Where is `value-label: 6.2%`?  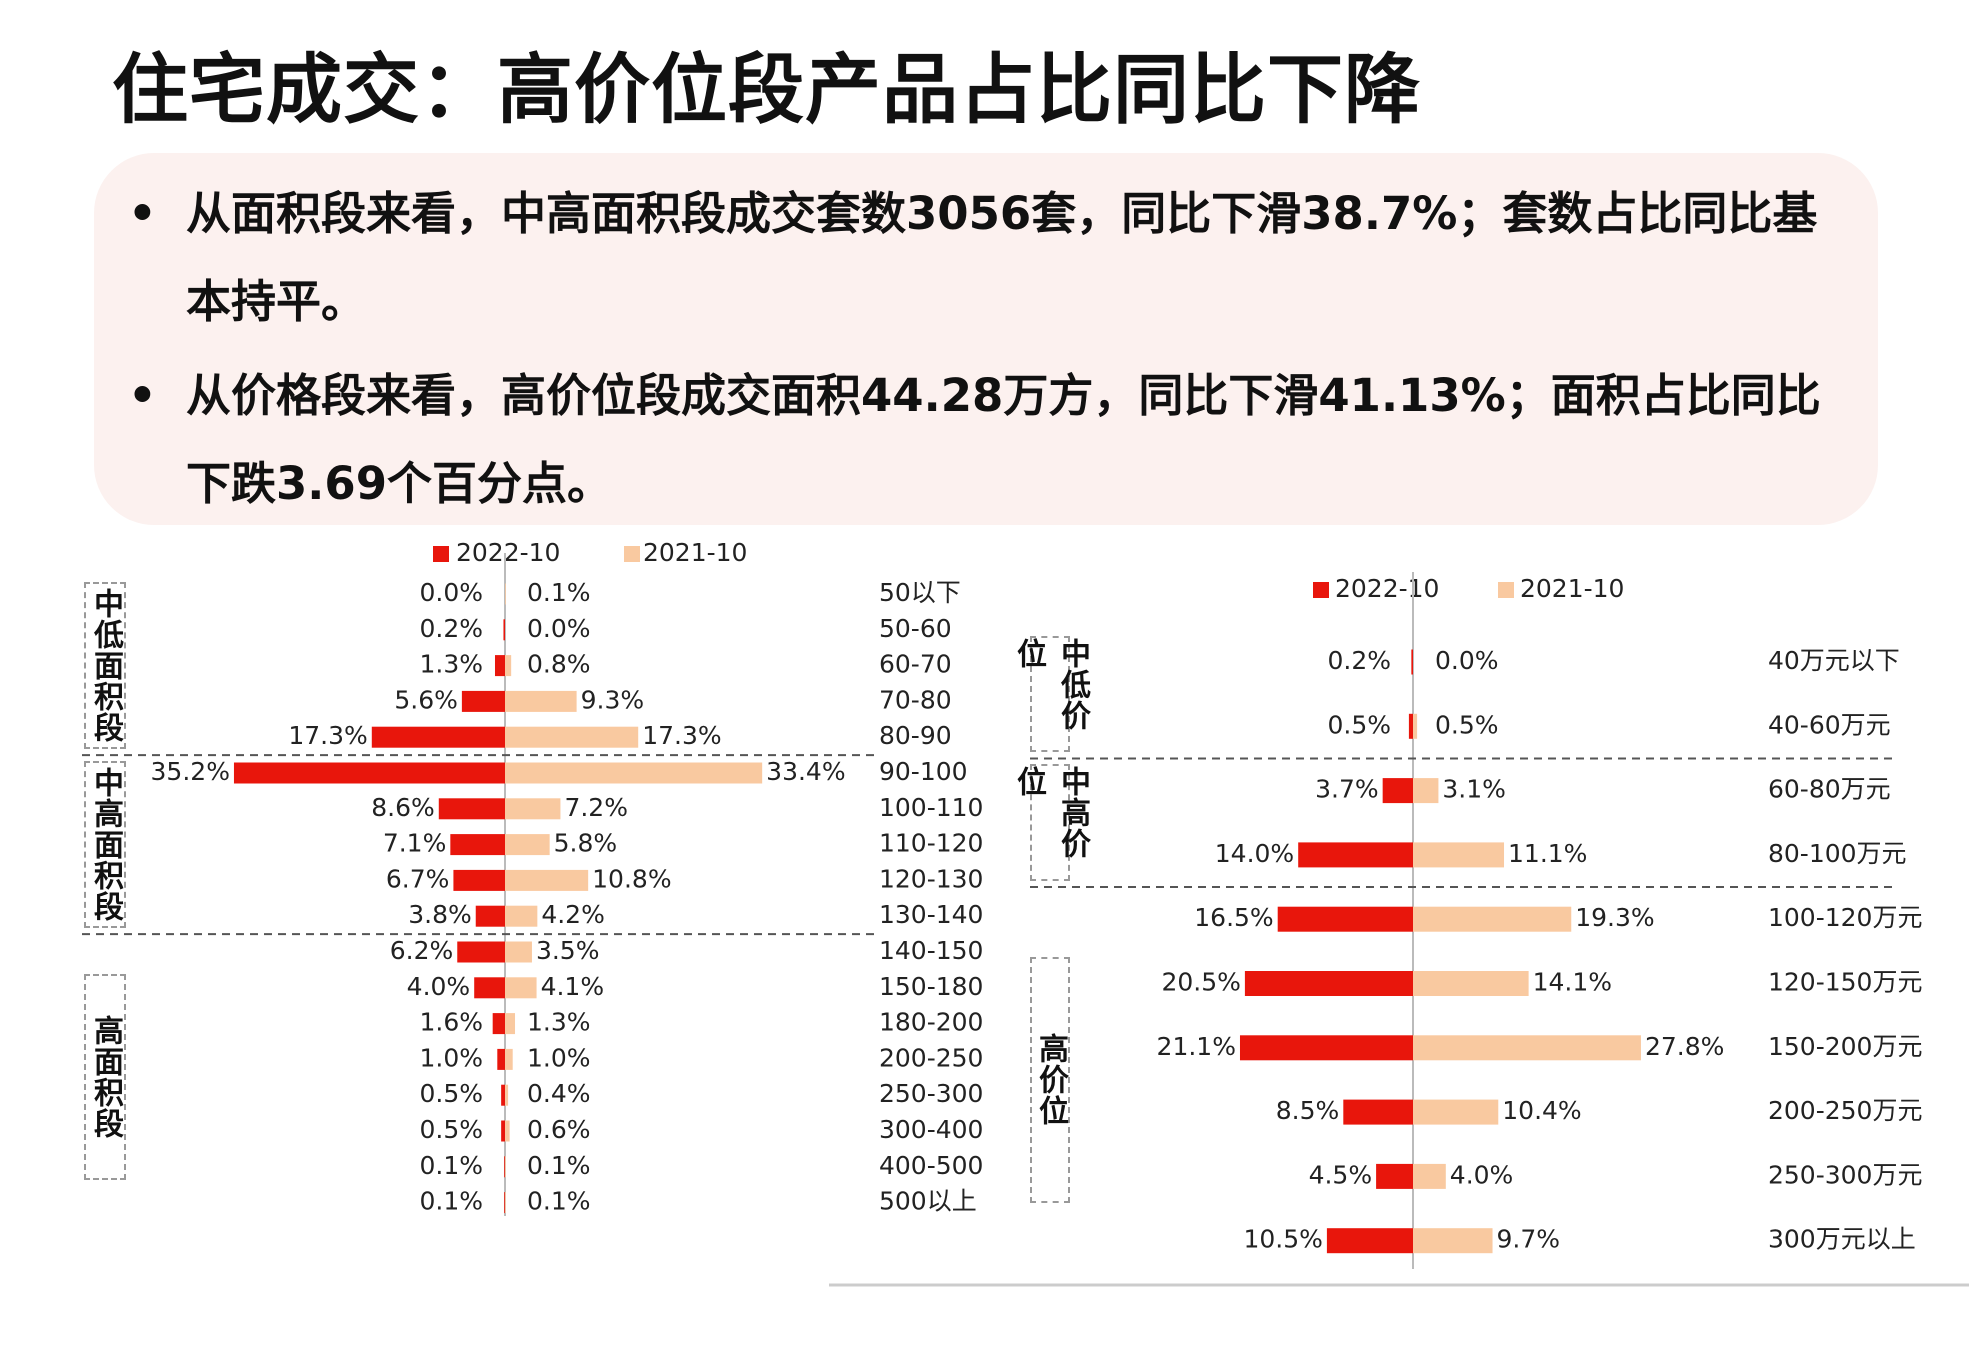 value-label: 6.2% is located at coordinates (422, 950).